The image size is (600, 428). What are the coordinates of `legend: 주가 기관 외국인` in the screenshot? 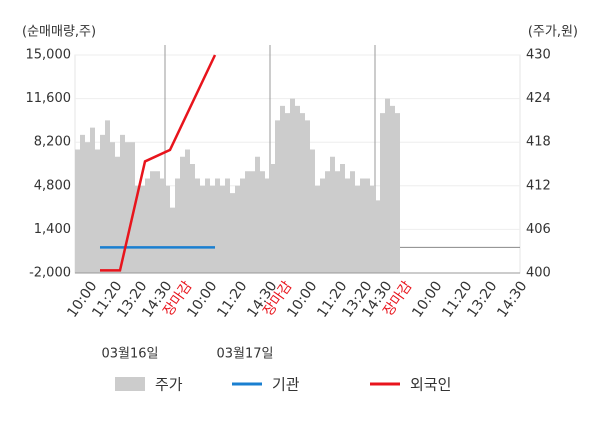 It's located at (283, 385).